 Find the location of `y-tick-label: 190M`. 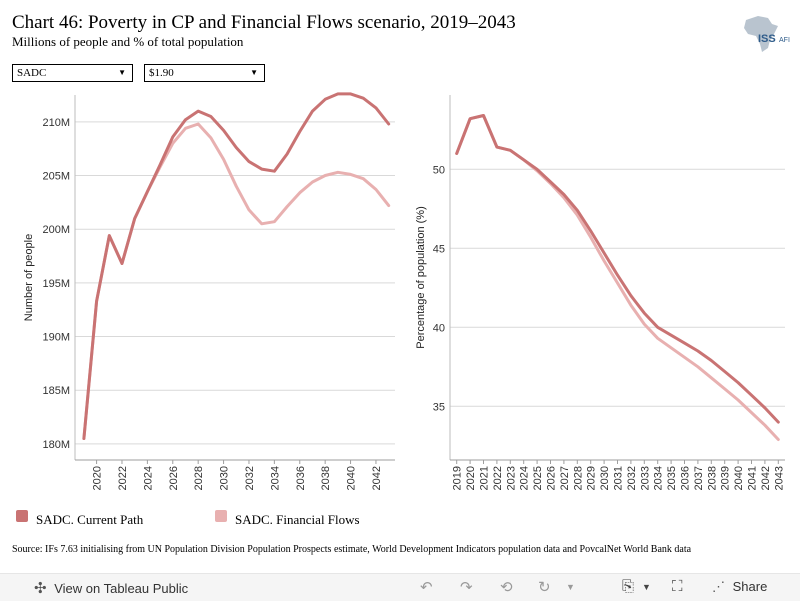

y-tick-label: 190M is located at coordinates (56, 338).